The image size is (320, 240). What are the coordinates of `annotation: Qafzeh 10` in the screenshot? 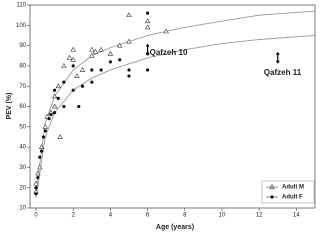 It's located at (169, 52).